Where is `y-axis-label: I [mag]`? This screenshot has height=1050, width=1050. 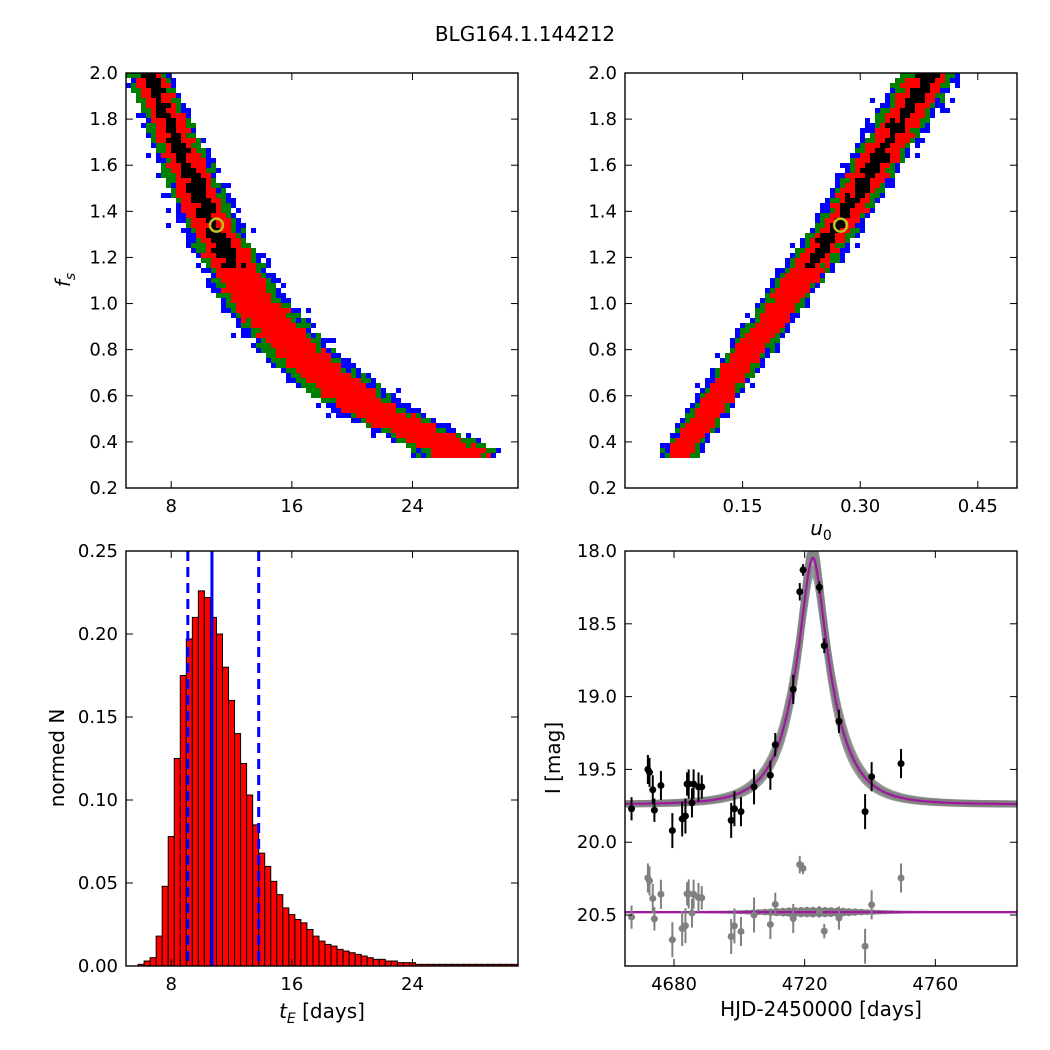 y-axis-label: I [mag] is located at coordinates (553, 758).